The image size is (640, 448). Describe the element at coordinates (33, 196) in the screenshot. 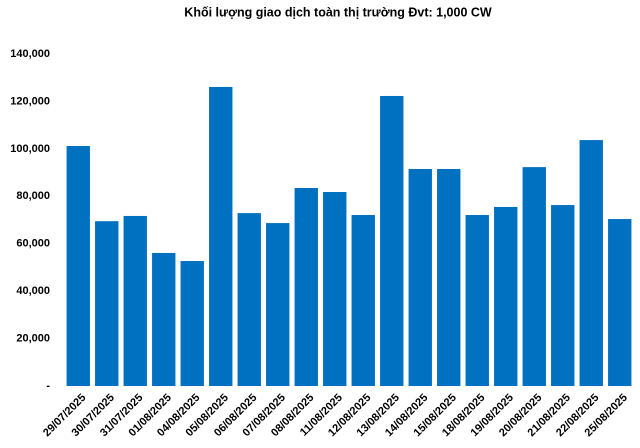

I see `y-tick-label: 80,000` at that location.